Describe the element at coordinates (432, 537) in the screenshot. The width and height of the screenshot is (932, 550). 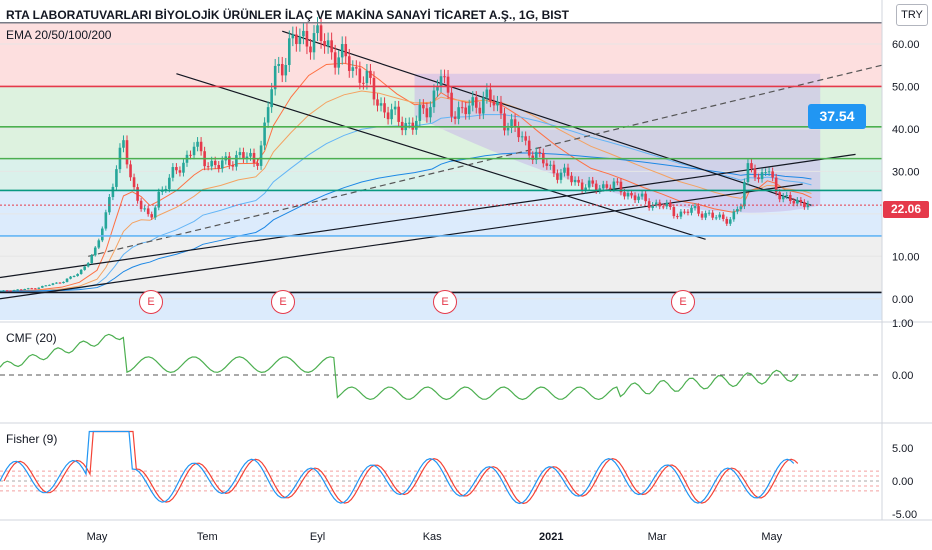
I see `time-tick: Kas` at that location.